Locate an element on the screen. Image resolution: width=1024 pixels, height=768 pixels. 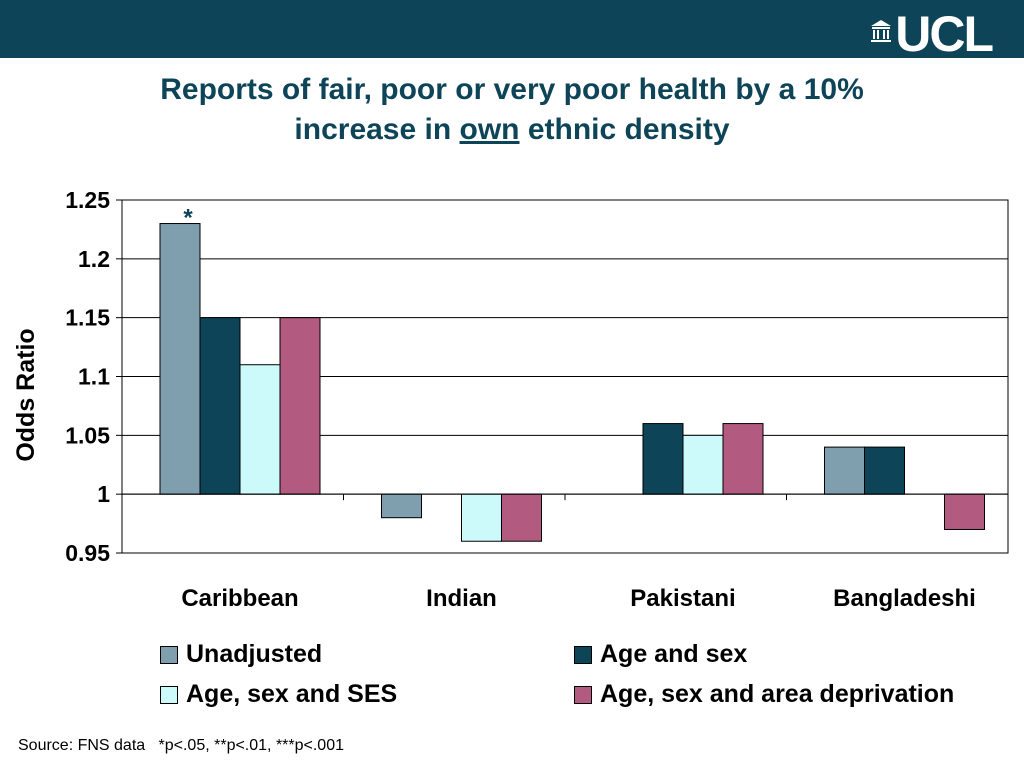
x-tick-label: Bangladeshi is located at coordinates (904, 598).